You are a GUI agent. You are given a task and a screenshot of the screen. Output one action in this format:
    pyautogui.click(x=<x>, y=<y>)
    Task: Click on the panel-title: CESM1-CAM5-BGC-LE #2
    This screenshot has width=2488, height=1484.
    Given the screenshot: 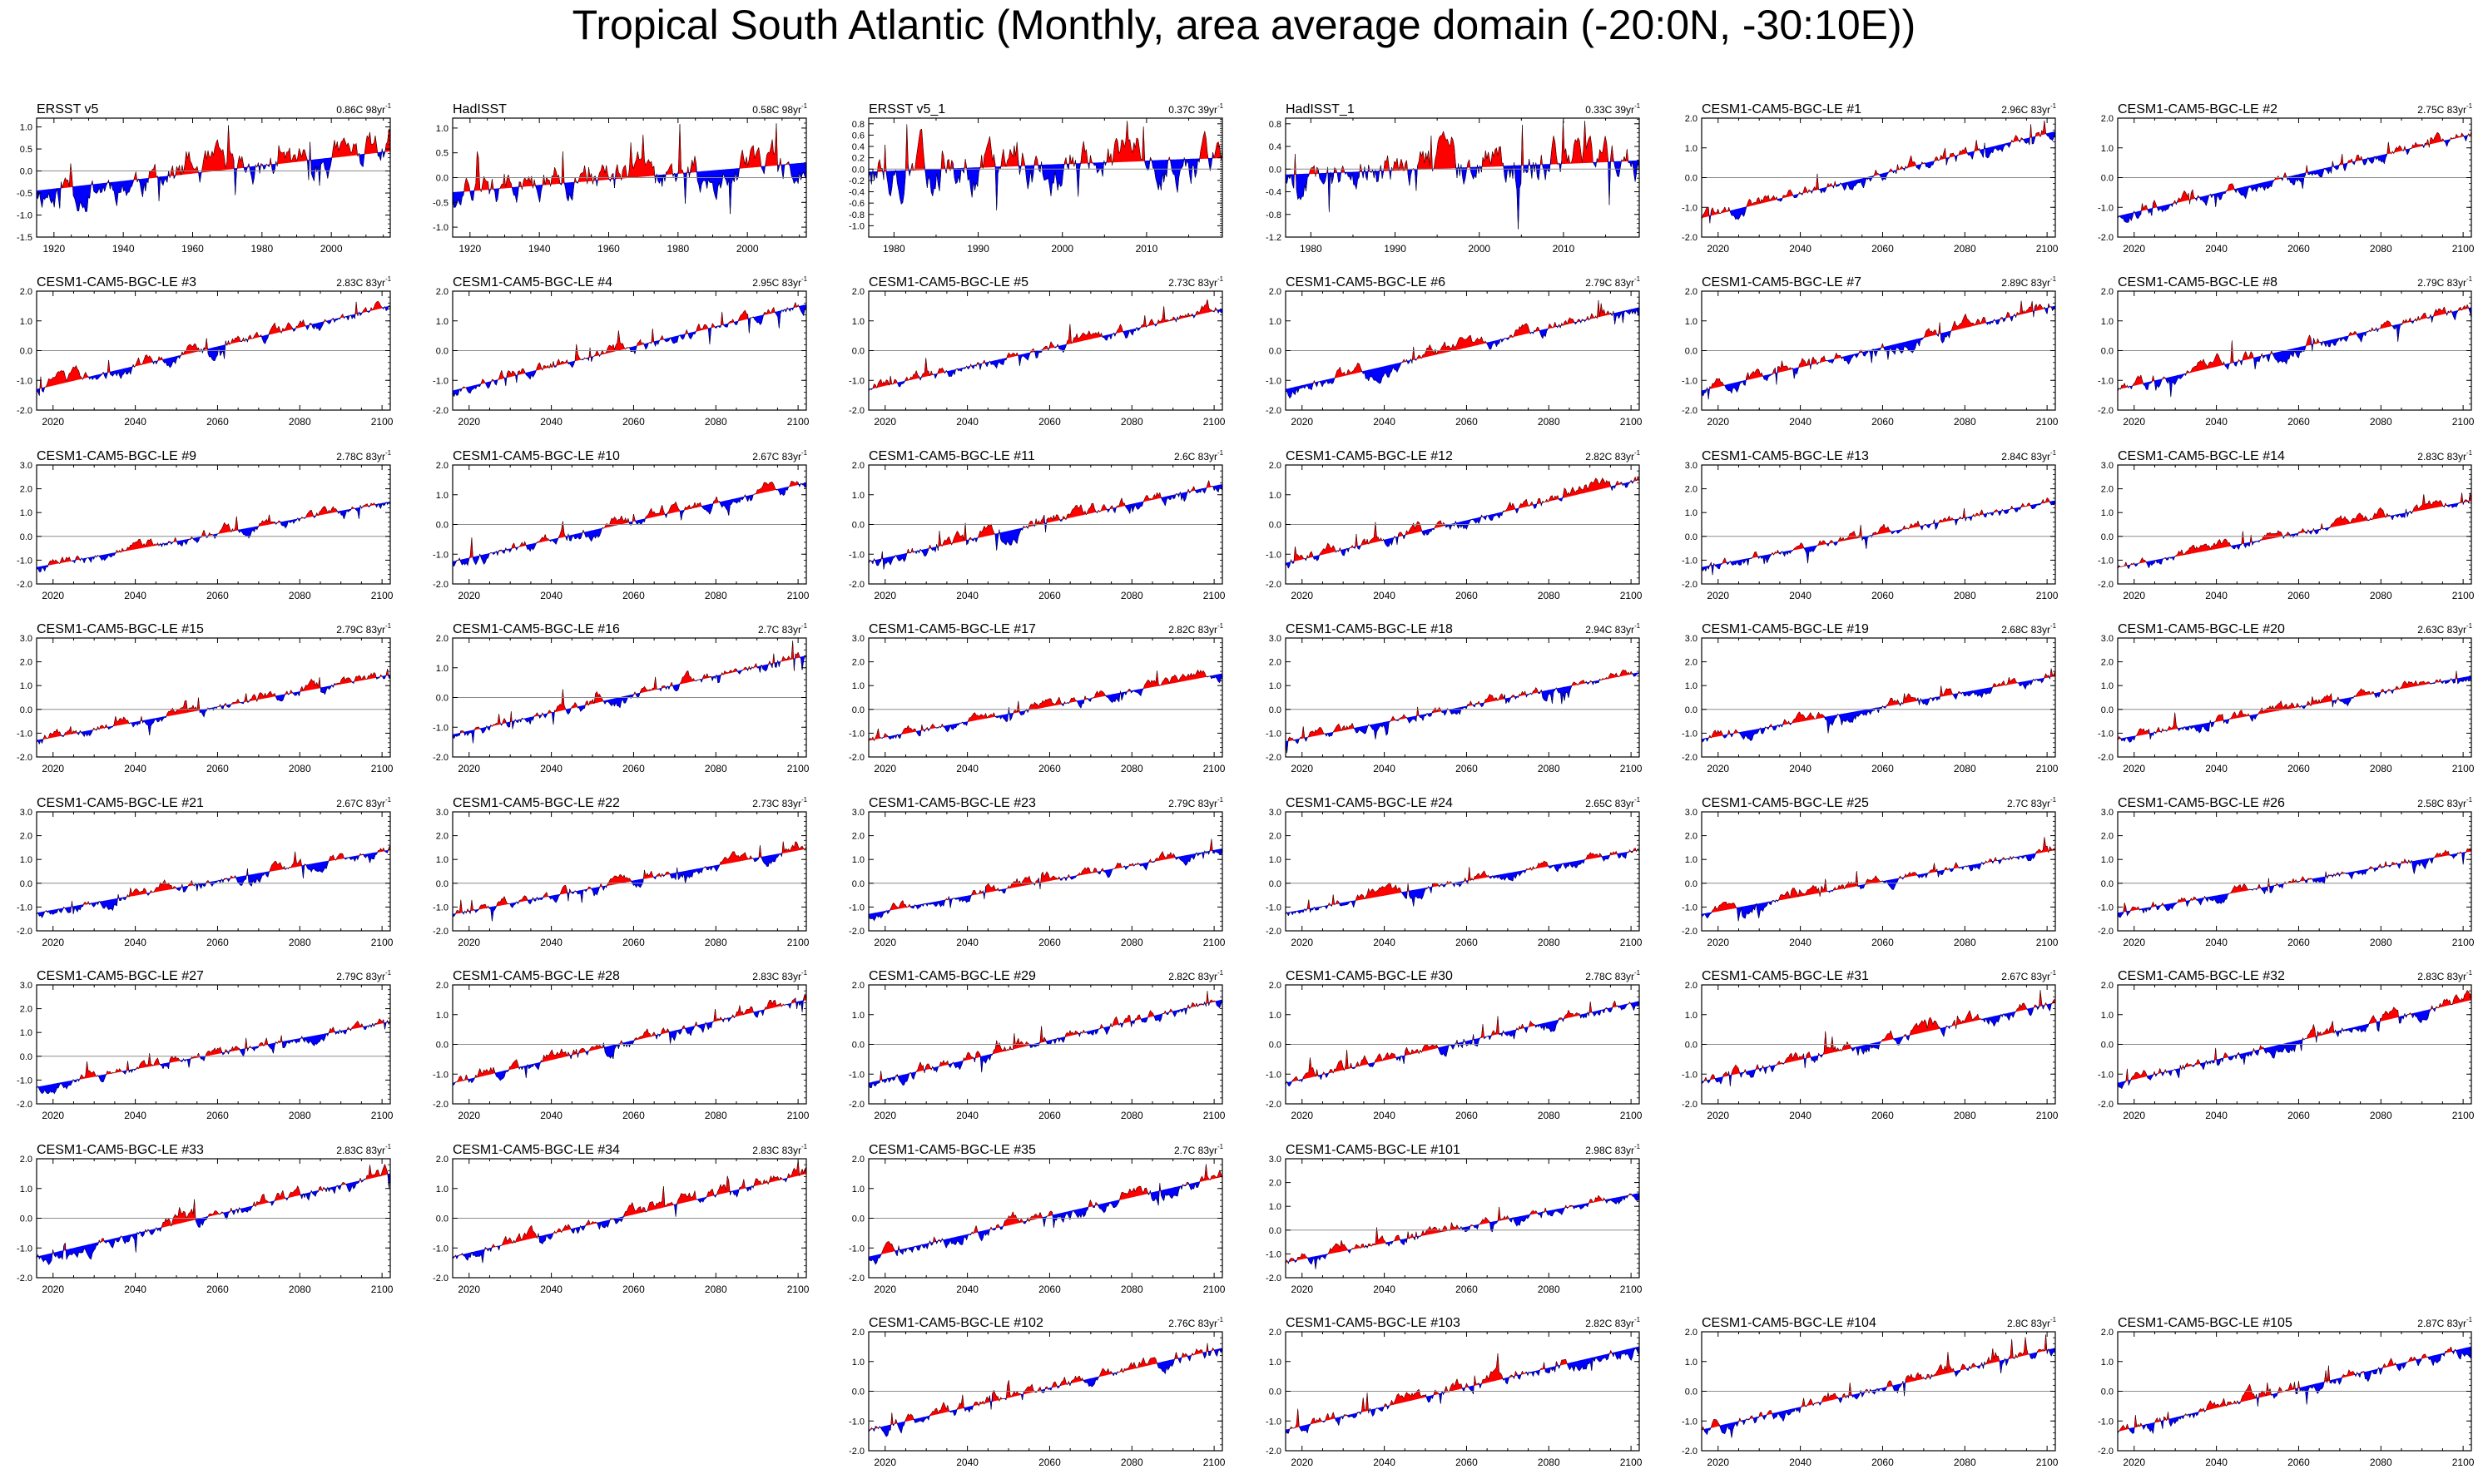 What is the action you would take?
    pyautogui.click(x=2197, y=109)
    